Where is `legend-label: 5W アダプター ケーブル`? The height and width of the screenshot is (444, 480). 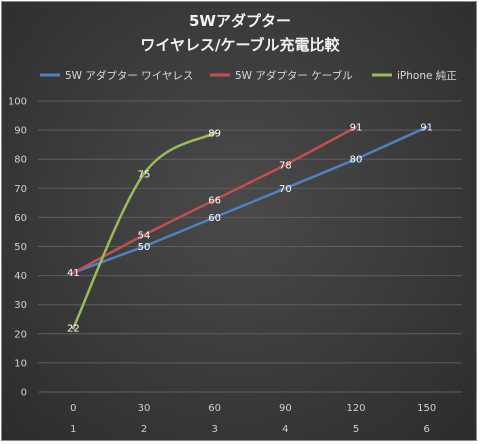
legend-label: 5W アダプター ケーブル is located at coordinates (294, 75).